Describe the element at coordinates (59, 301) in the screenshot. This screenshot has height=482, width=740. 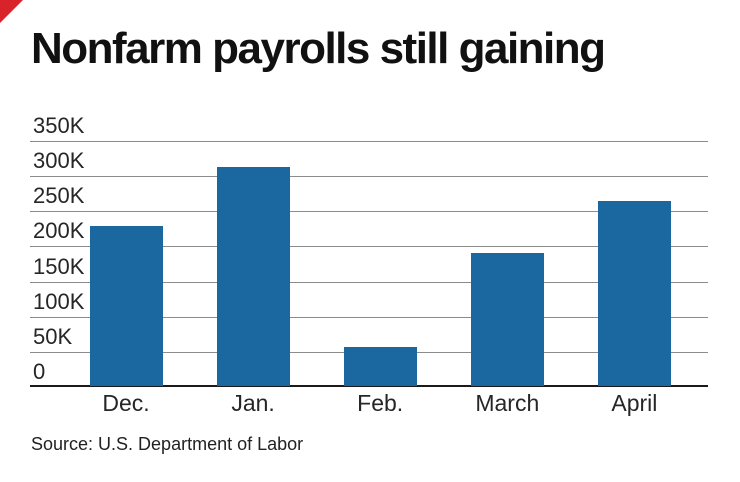
I see `y-tick-label-100K: 100K` at that location.